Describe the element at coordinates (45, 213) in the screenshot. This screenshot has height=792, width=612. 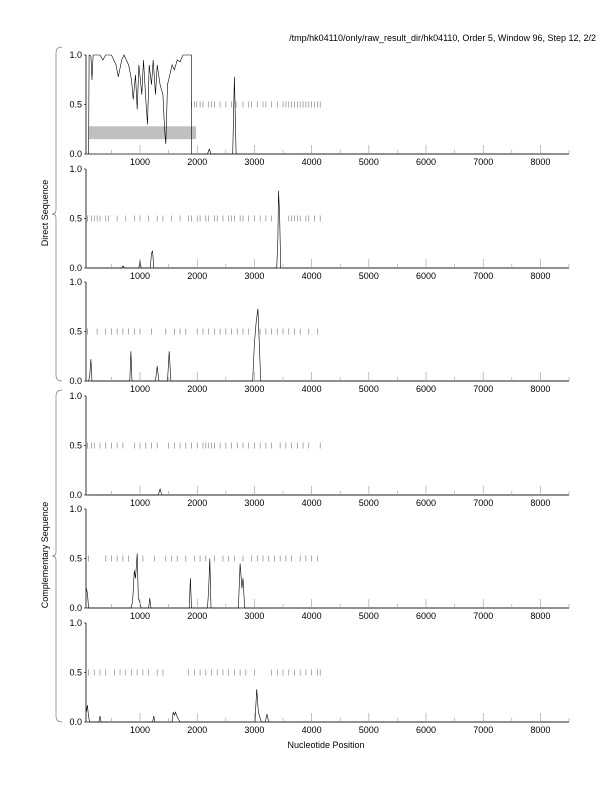
I see `direct-sequence-label: Direct Sequence` at that location.